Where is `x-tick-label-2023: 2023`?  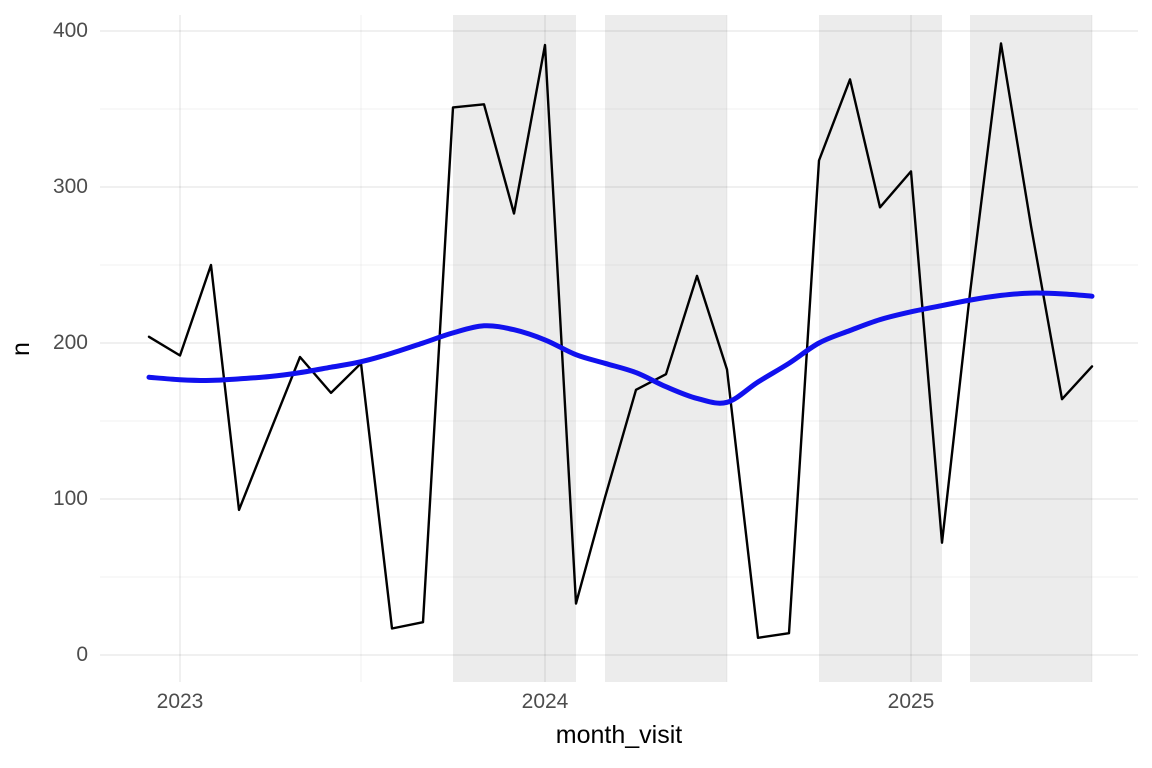 x-tick-label-2023: 2023 is located at coordinates (180, 701).